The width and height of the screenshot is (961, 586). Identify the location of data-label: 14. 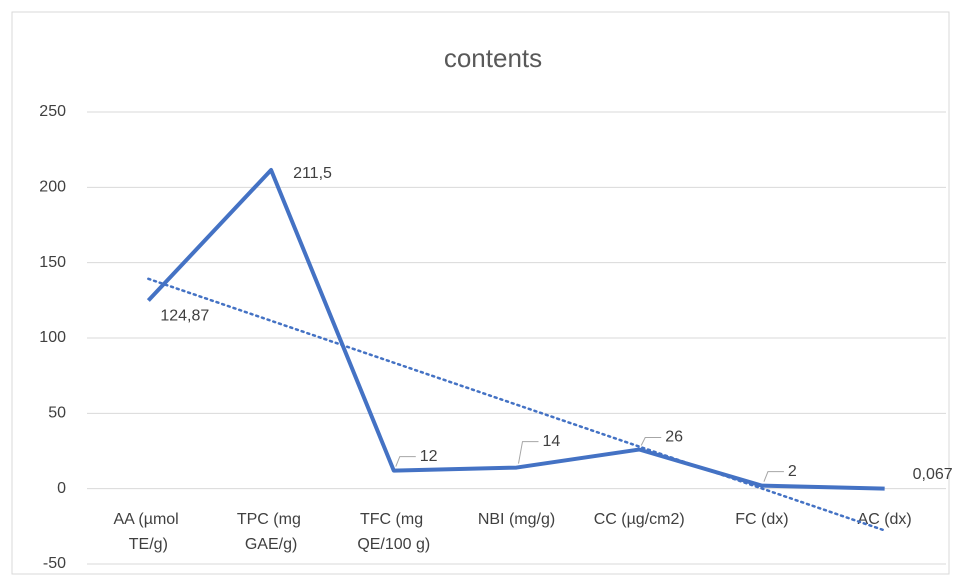
(552, 441).